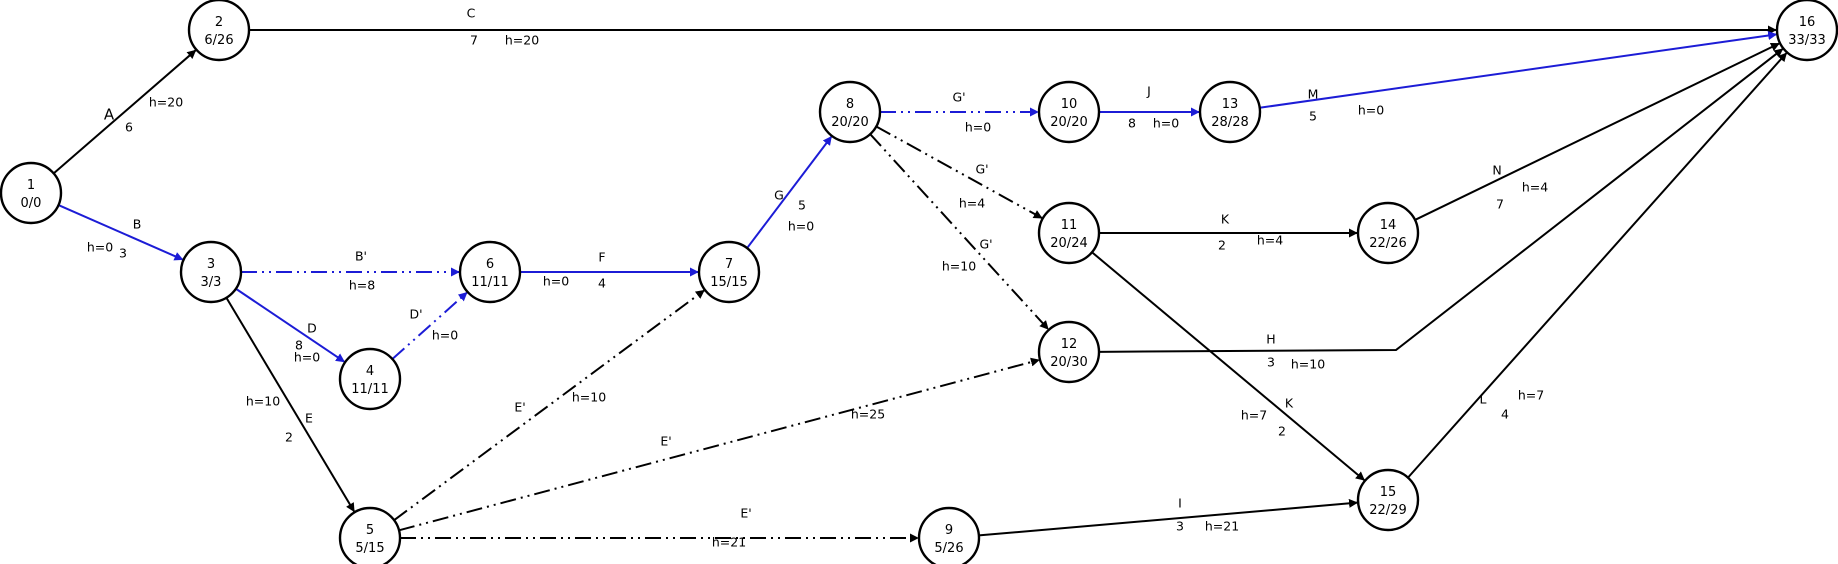 The image size is (1838, 564). I want to click on edge-1-2-activity-label: A, so click(109, 115).